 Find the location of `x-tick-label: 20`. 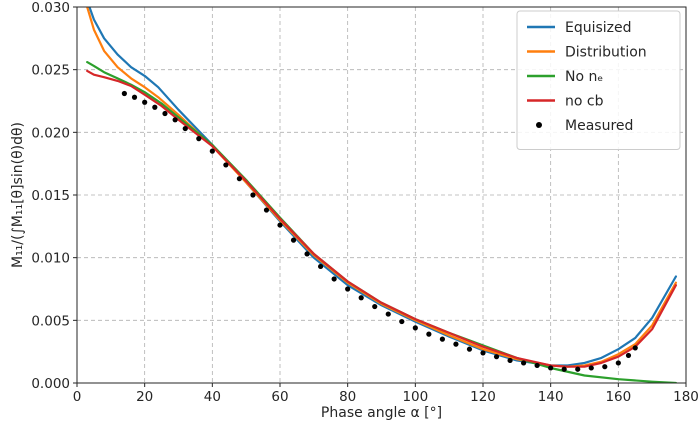

x-tick-label: 20 is located at coordinates (144, 397).